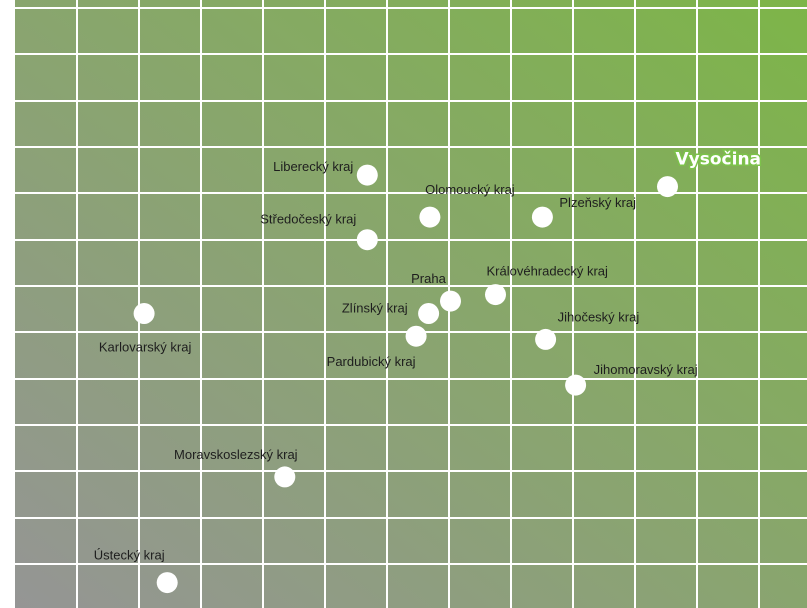 This screenshot has height=608, width=807. Describe the element at coordinates (308, 219) in the screenshot. I see `label-stredocesky-kraj: Středočeský kraj` at that location.